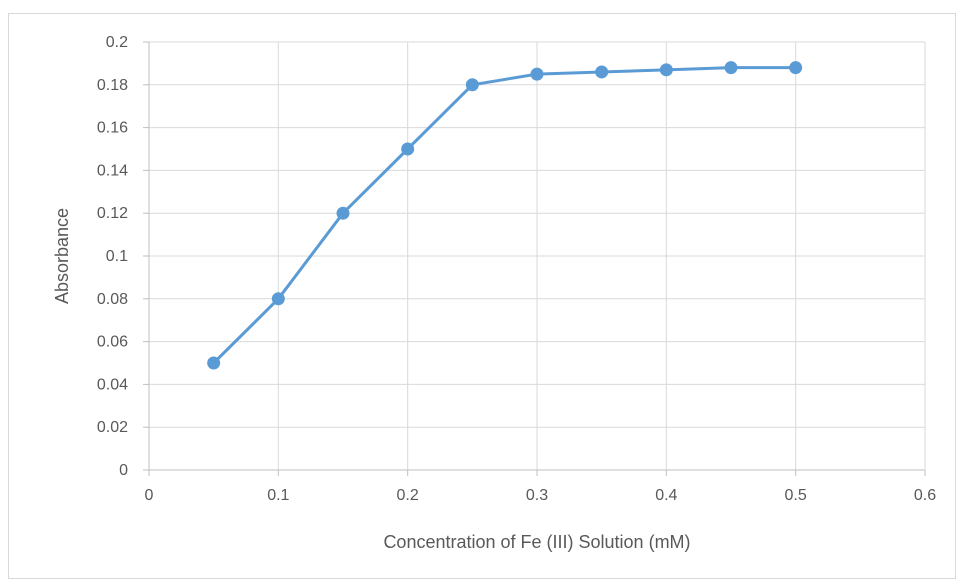  I want to click on x-axis-title: Concentration of Fe (III) Solution (mM), so click(536, 542).